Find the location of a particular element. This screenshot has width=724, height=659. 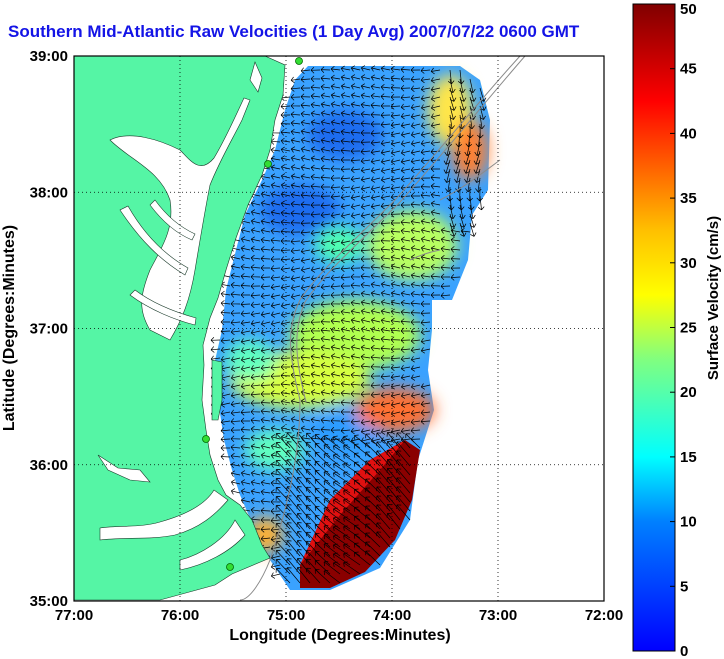

station-marker is located at coordinates (230, 567).